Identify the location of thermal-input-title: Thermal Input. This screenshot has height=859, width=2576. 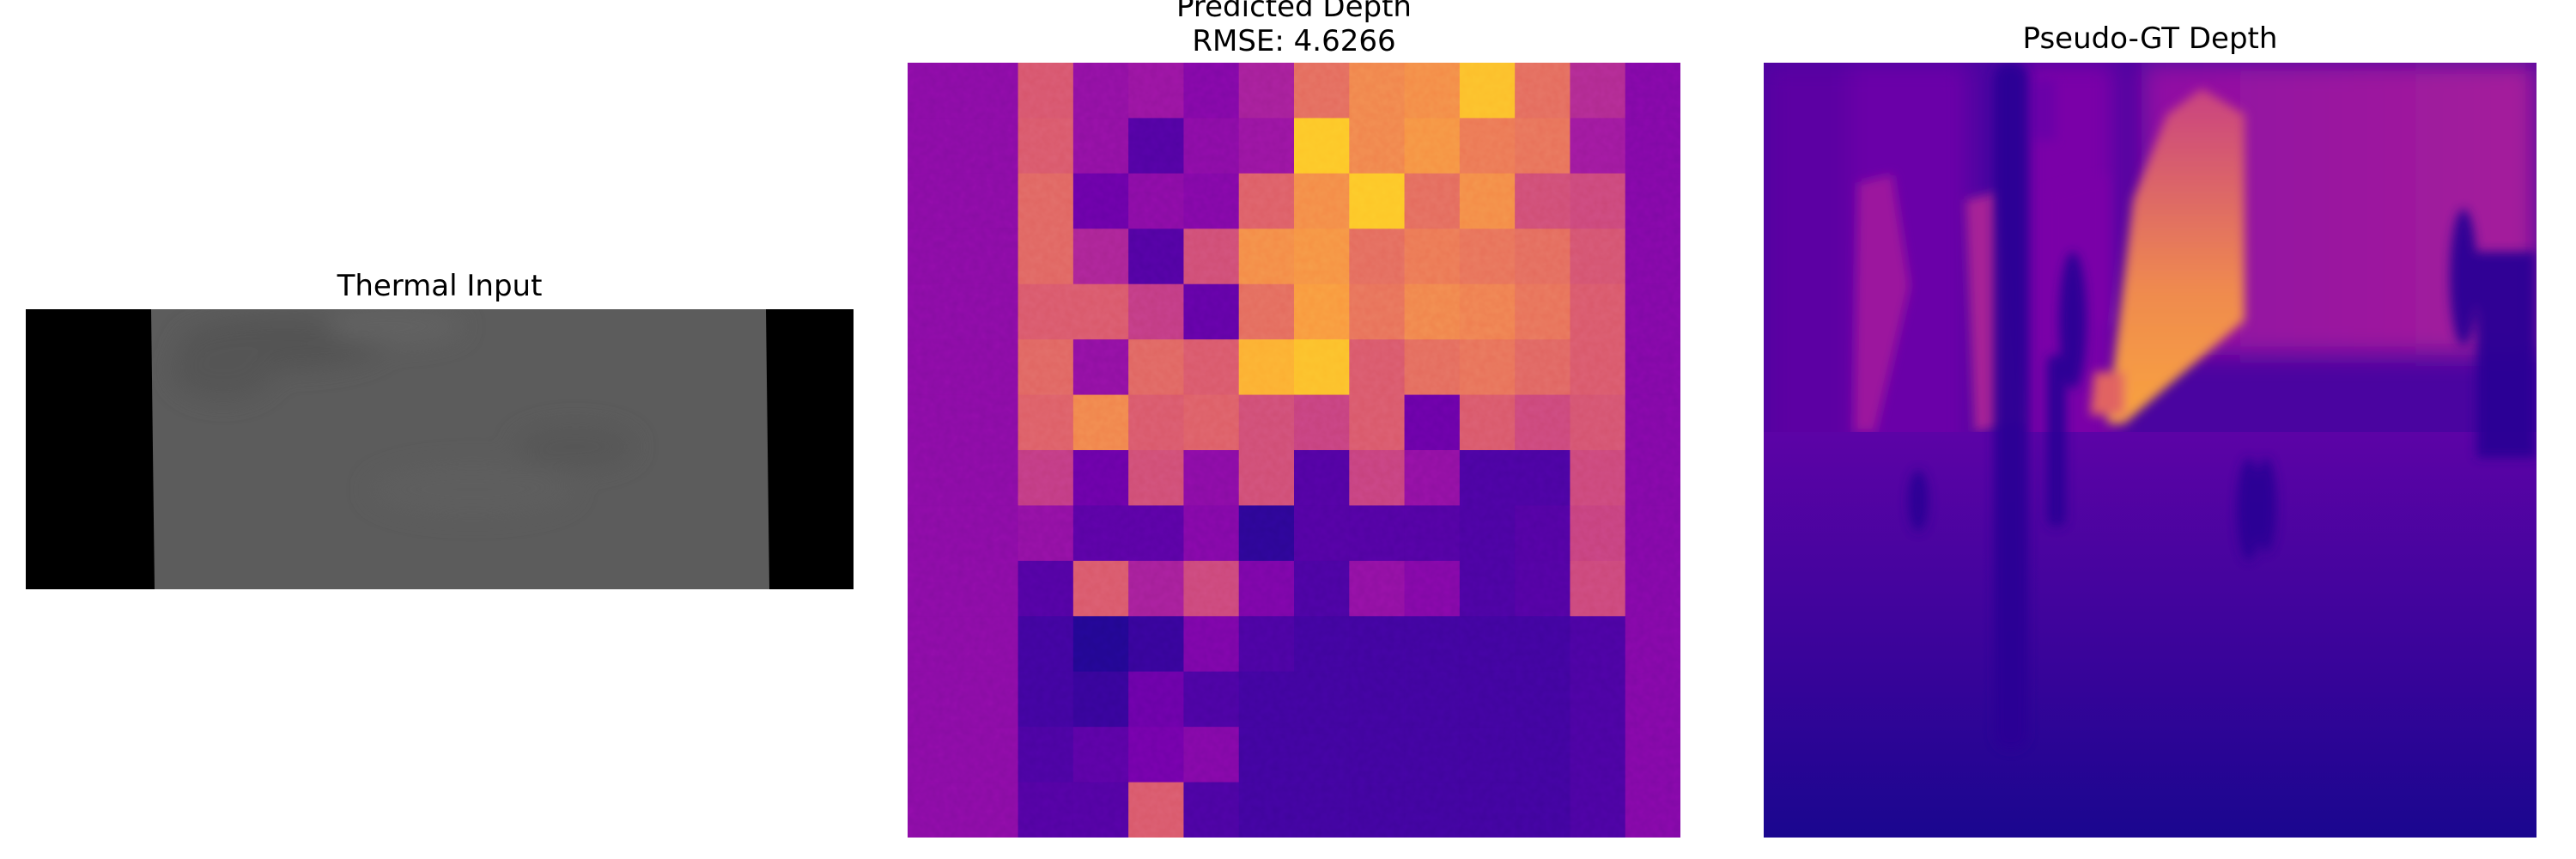
(440, 286).